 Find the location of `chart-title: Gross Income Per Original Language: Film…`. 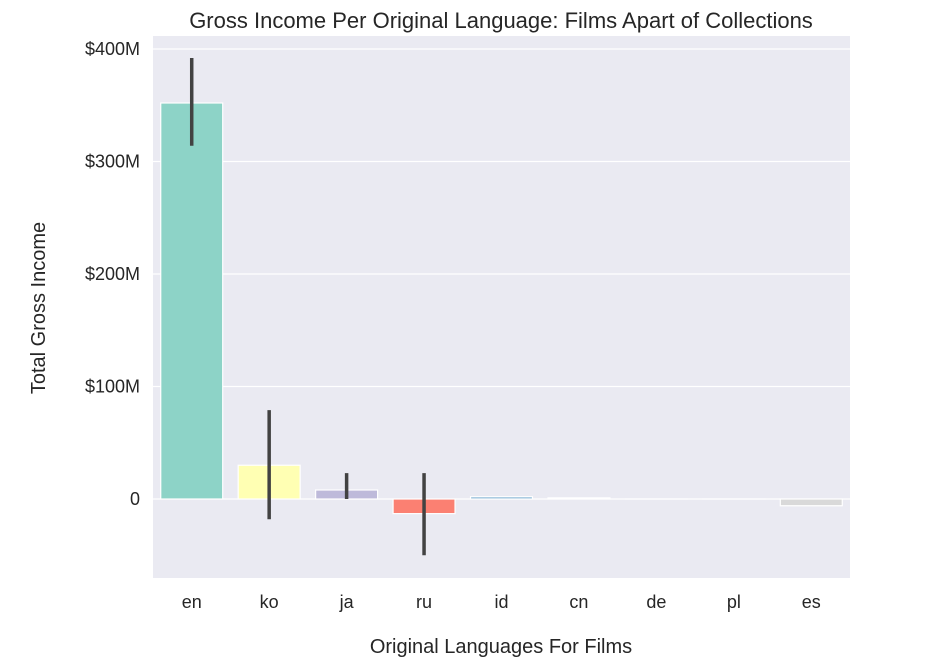

chart-title: Gross Income Per Original Language: Film… is located at coordinates (501, 20).